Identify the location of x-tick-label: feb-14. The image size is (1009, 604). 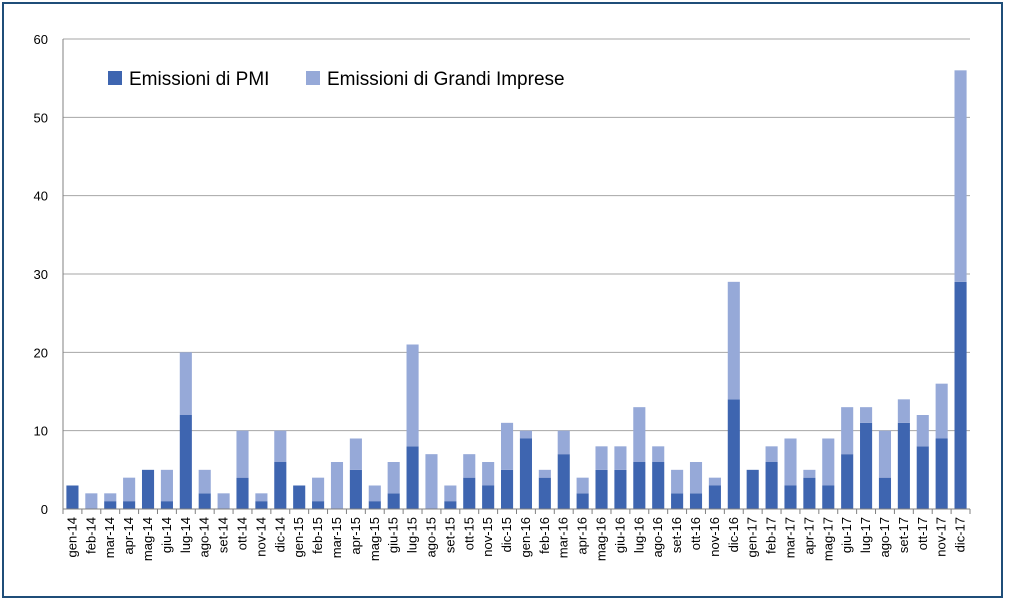
(90, 535).